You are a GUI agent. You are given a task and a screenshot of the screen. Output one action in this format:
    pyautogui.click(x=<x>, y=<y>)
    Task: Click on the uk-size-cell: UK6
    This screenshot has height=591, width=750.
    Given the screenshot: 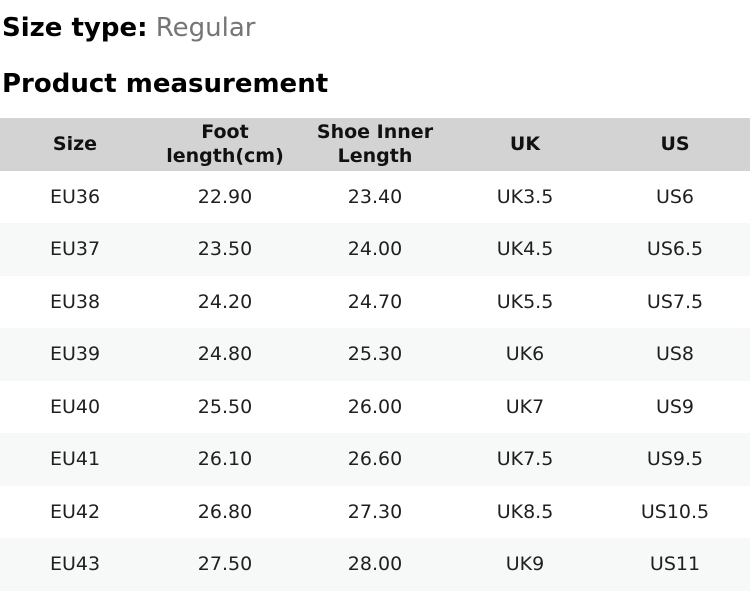 What is the action you would take?
    pyautogui.click(x=525, y=354)
    